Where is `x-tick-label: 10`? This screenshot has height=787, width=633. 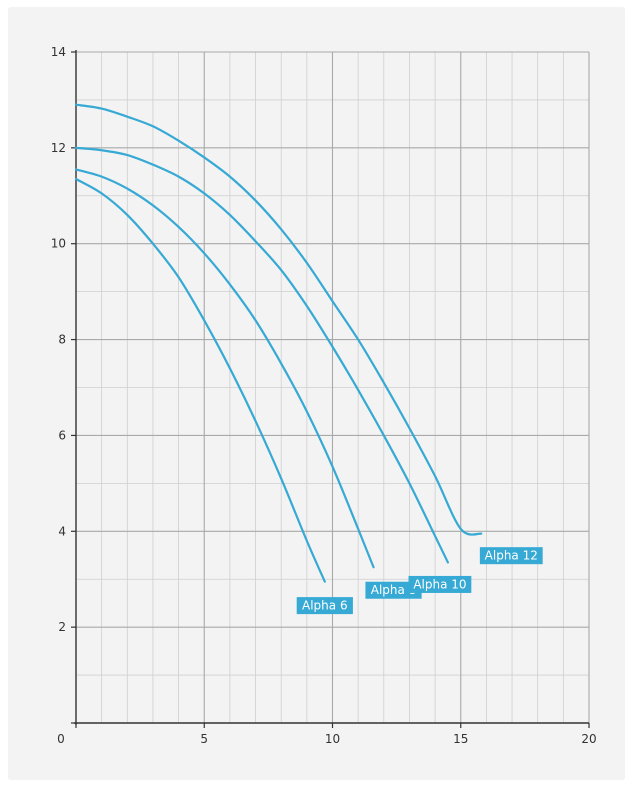 x-tick-label: 10 is located at coordinates (332, 739).